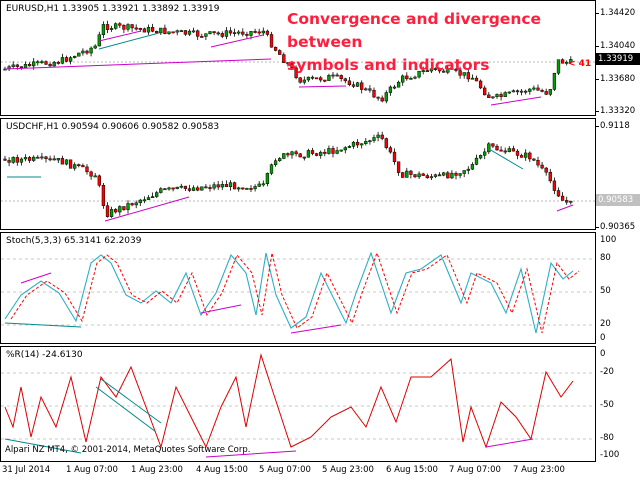 This screenshot has height=480, width=640. What do you see at coordinates (618, 46) in the screenshot?
I see `eurusd-tick-2: 1.34040` at bounding box center [618, 46].